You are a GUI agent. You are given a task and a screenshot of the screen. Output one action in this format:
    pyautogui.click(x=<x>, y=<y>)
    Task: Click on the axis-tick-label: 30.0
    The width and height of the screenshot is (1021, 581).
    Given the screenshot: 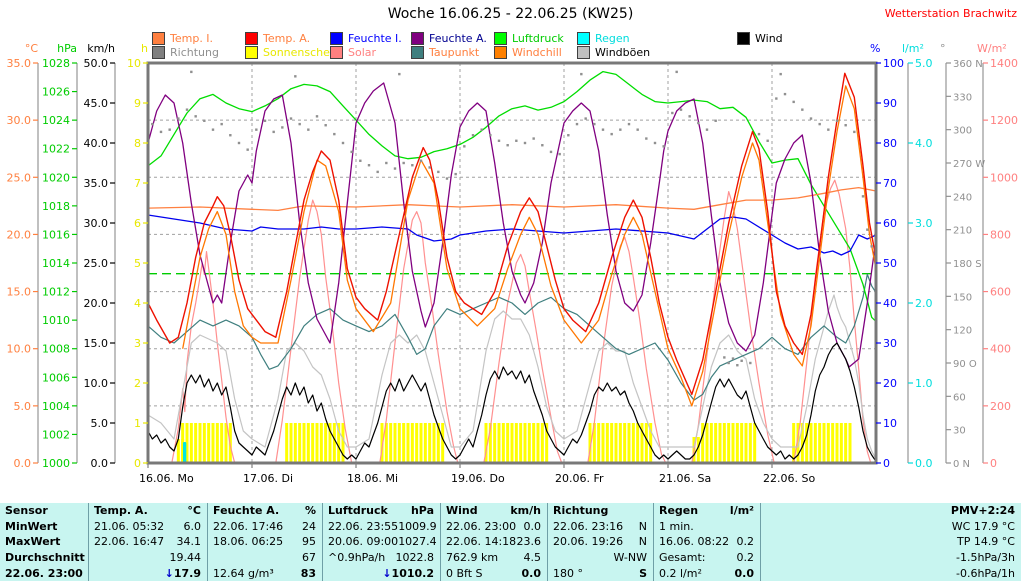 What is the action you would take?
    pyautogui.click(x=19, y=120)
    